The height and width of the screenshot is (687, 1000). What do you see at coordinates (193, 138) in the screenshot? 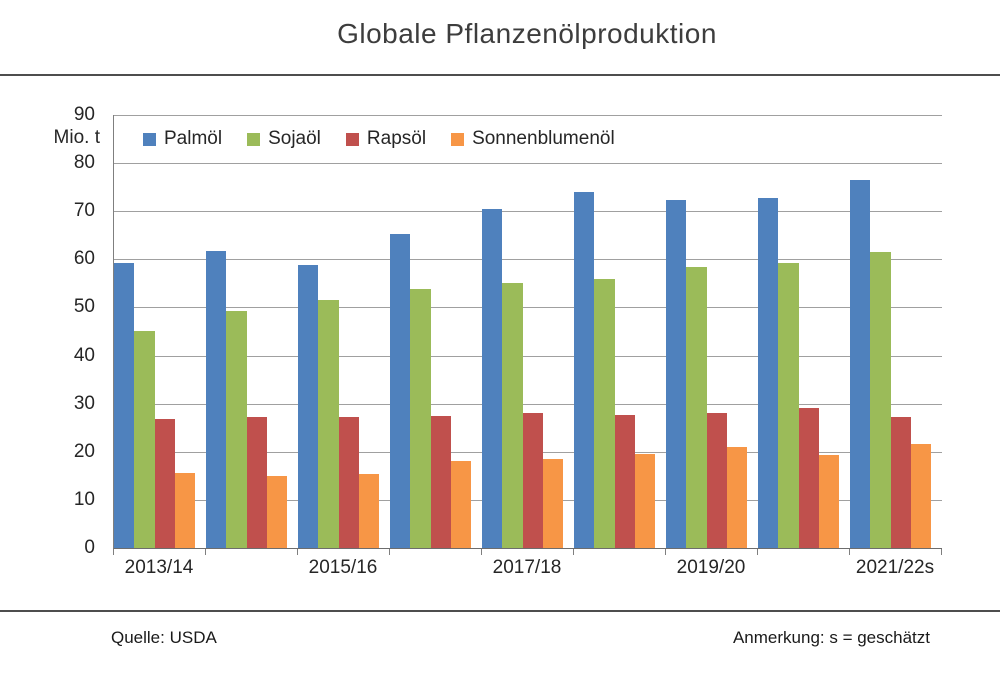
I see `legend-label: Palmöl` at bounding box center [193, 138].